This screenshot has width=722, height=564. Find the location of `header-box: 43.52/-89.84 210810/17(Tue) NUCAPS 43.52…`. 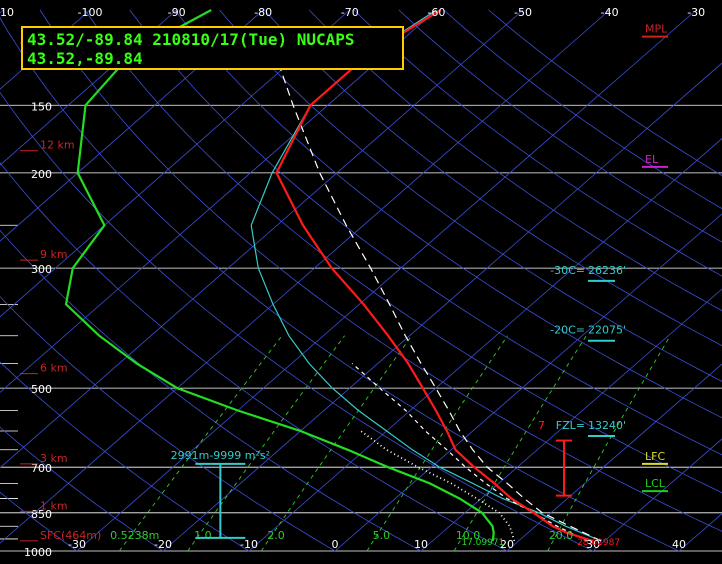

header-box: 43.52/-89.84 210810/17(Tue) NUCAPS 43.52… is located at coordinates (212, 48).